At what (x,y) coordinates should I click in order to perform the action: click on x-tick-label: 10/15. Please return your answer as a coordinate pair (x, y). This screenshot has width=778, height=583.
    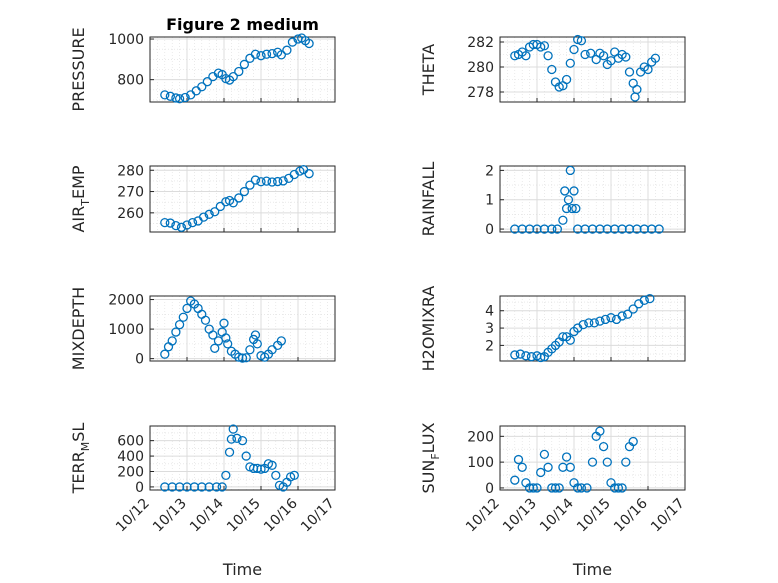
    Looking at the image, I should click on (594, 516).